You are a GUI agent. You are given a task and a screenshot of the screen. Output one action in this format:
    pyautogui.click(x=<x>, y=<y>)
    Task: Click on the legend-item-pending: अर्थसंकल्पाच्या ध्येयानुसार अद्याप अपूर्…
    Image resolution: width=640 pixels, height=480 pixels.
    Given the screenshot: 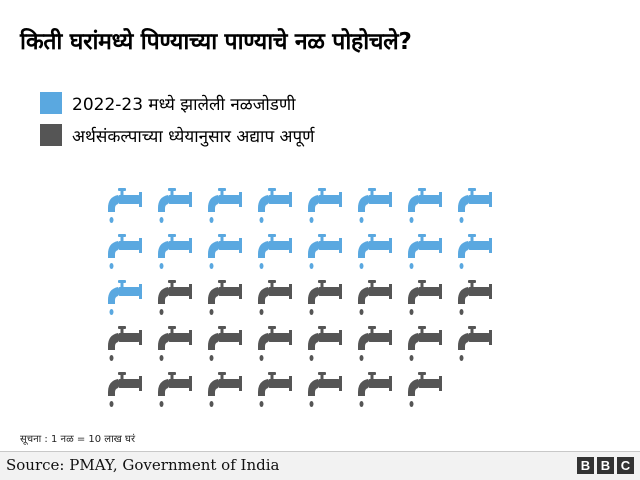 What is the action you would take?
    pyautogui.click(x=177, y=135)
    